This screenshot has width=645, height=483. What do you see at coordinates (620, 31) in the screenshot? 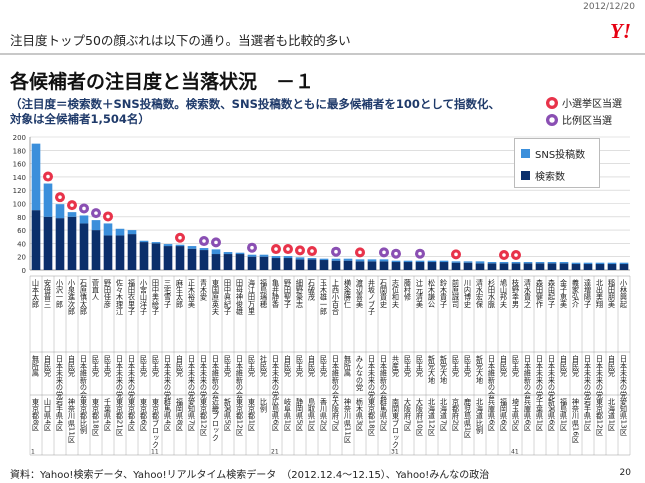
I see `yahoo-logo: Y!` at bounding box center [620, 31].